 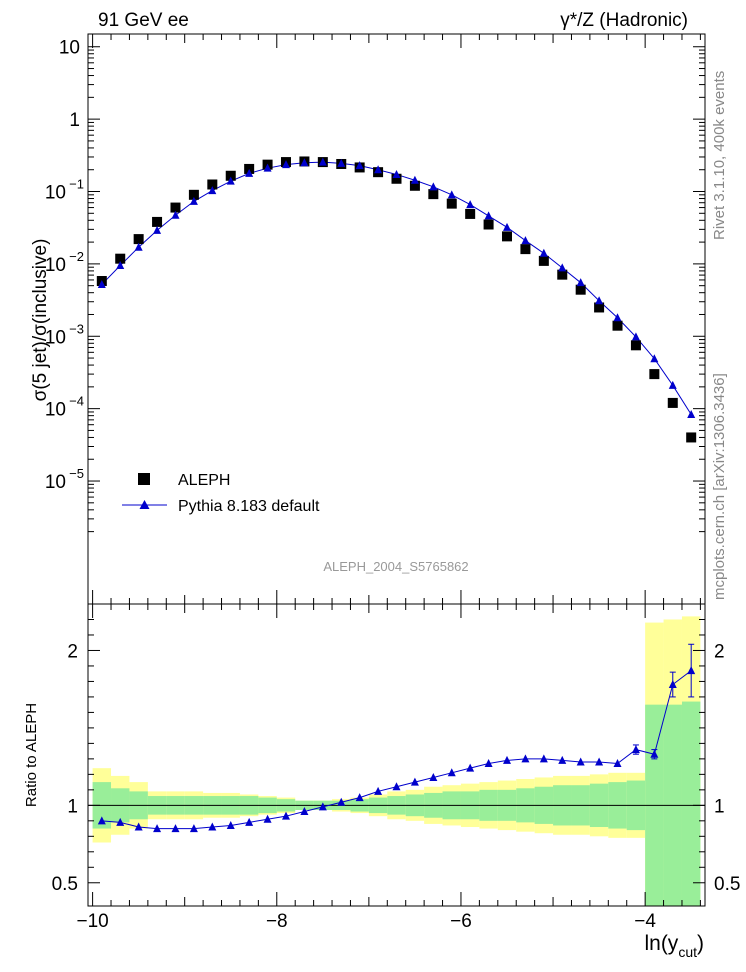 I want to click on stat-uncertainty-band, so click(x=691, y=803).